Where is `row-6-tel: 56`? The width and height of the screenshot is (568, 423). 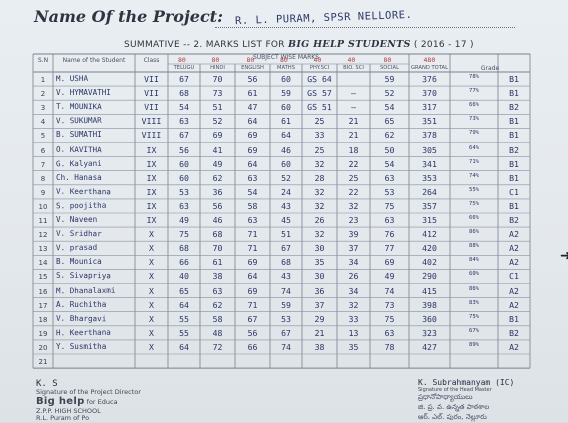
row-6-tel: 56 is located at coordinates (184, 149).